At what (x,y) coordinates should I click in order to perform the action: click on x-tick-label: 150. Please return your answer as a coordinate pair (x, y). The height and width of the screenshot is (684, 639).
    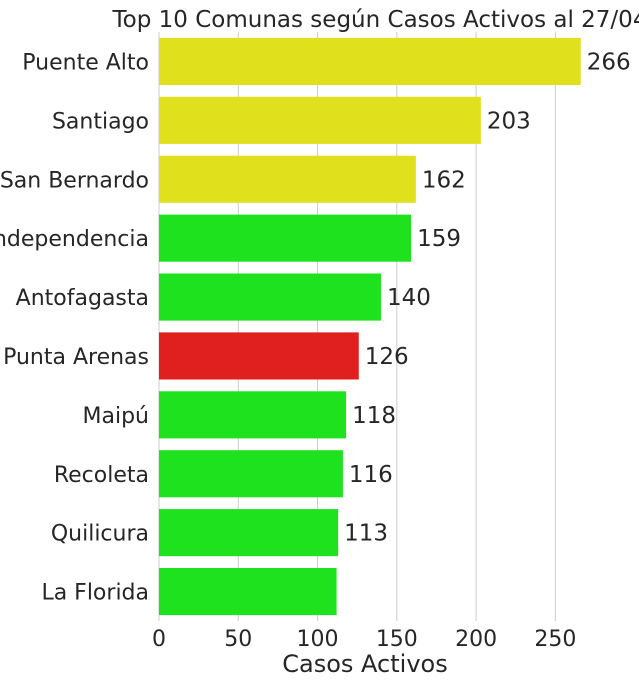
    Looking at the image, I should click on (397, 639).